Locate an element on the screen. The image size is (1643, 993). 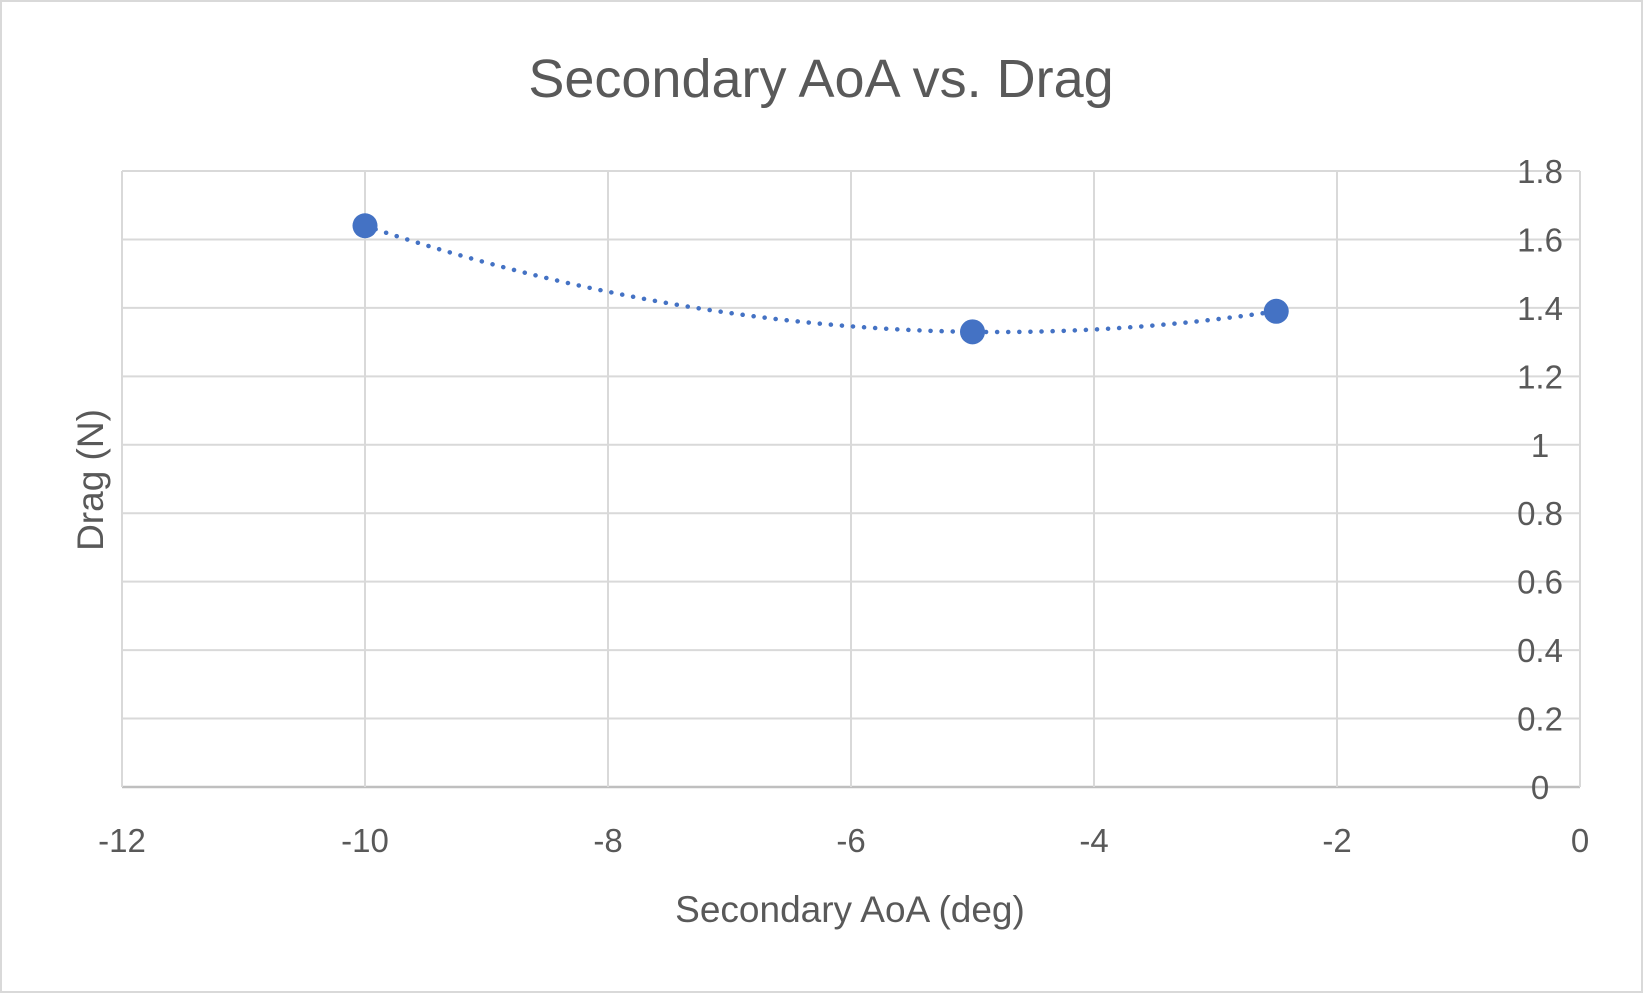
x-tick-label: -6 is located at coordinates (850, 840).